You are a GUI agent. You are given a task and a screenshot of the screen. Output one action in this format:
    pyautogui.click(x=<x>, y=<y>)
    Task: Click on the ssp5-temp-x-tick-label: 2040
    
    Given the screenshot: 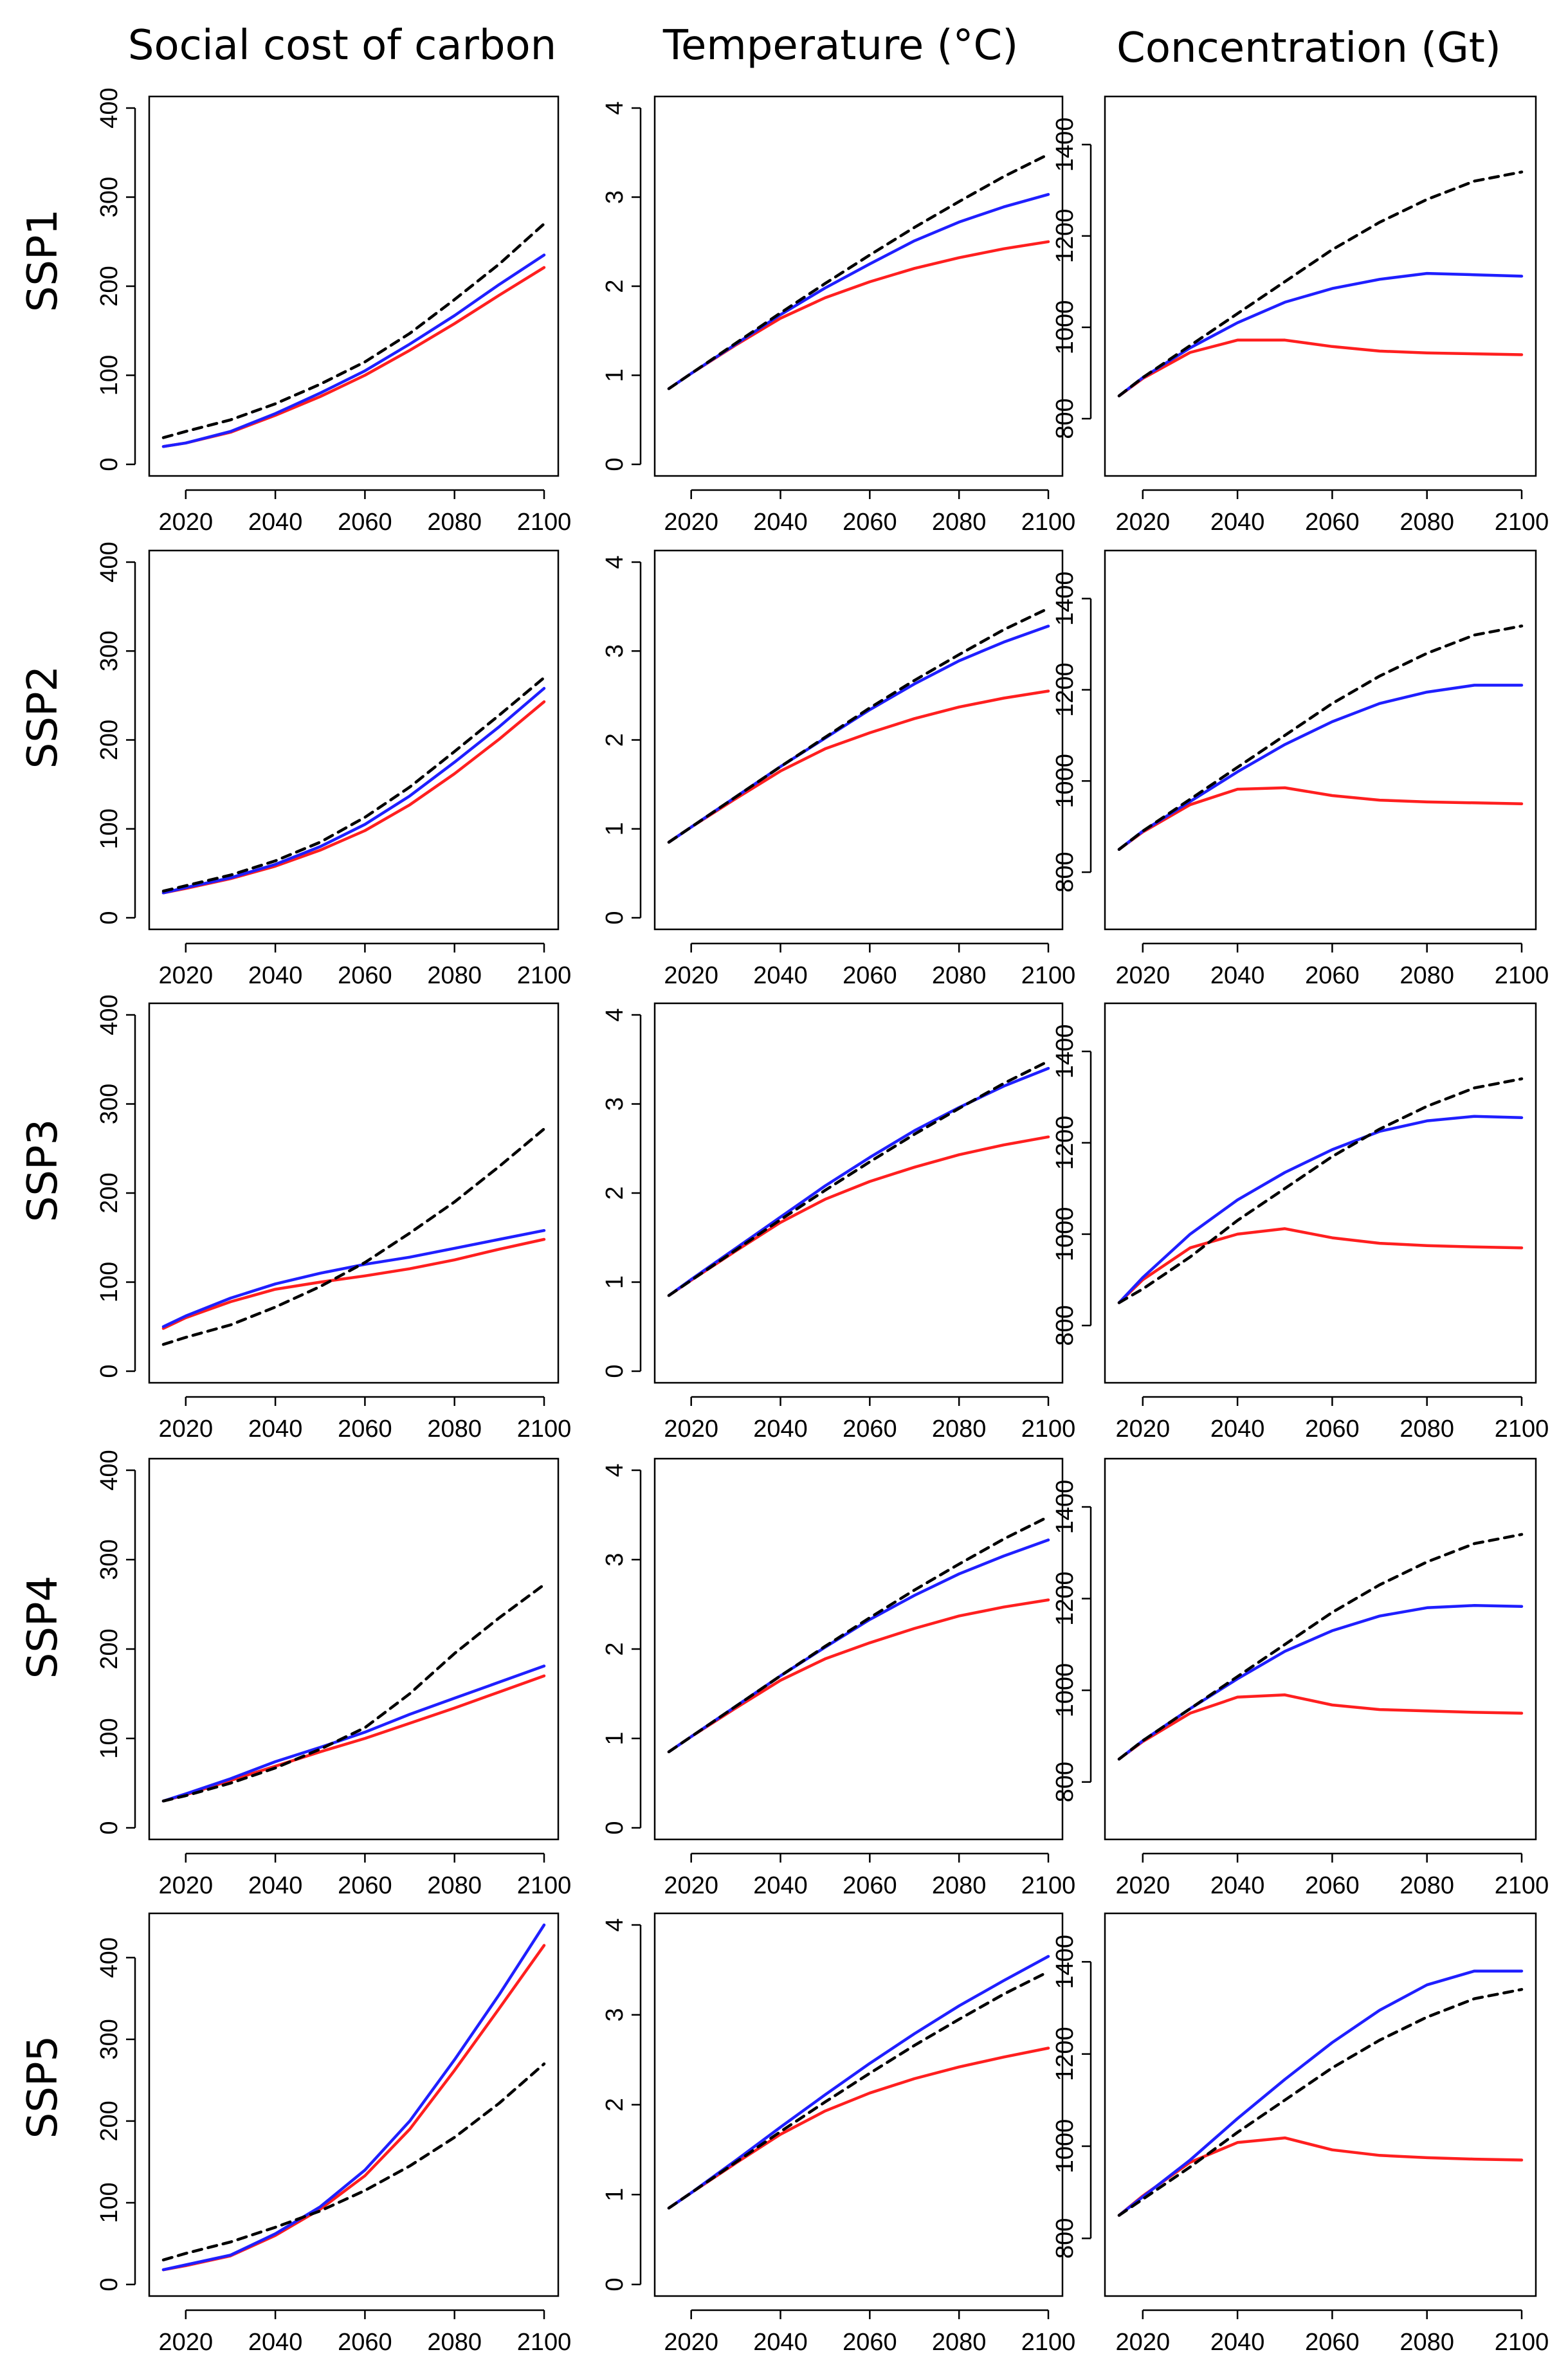 What is the action you would take?
    pyautogui.click(x=781, y=2342)
    